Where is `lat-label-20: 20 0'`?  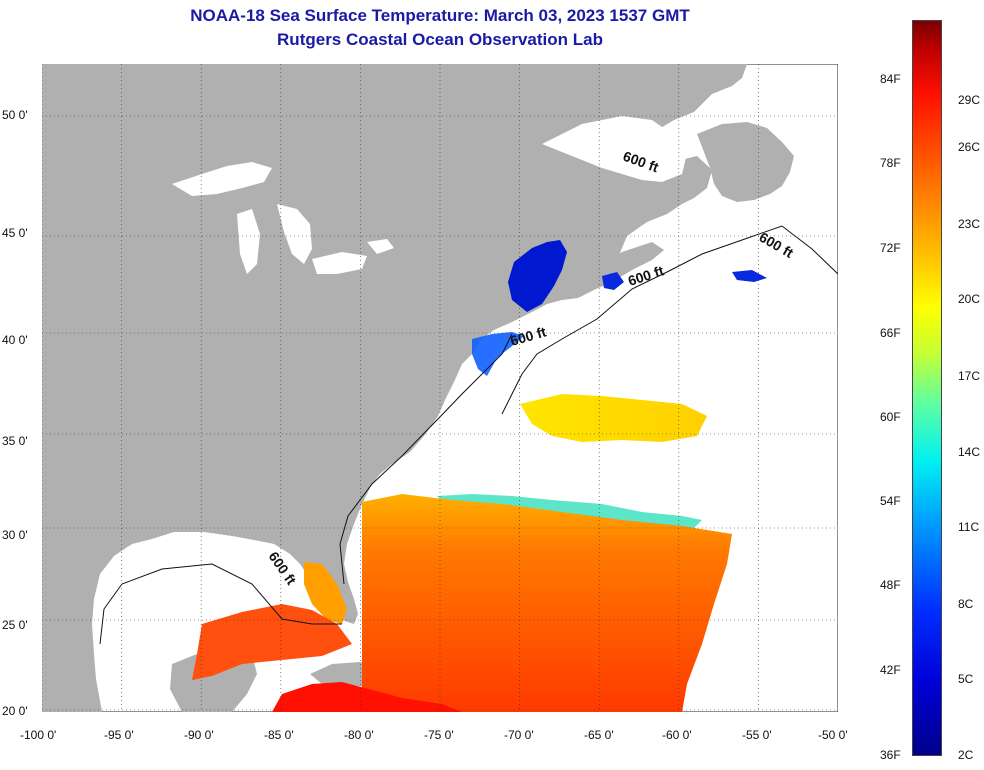
lat-label-20: 20 0' is located at coordinates (15, 711).